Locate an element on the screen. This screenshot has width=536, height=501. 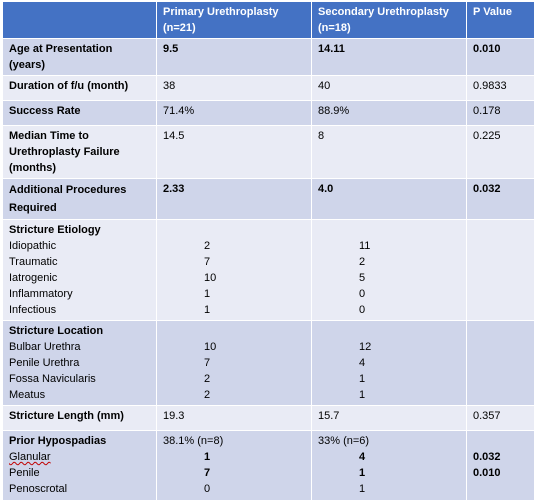
p-value is located at coordinates (500, 489).